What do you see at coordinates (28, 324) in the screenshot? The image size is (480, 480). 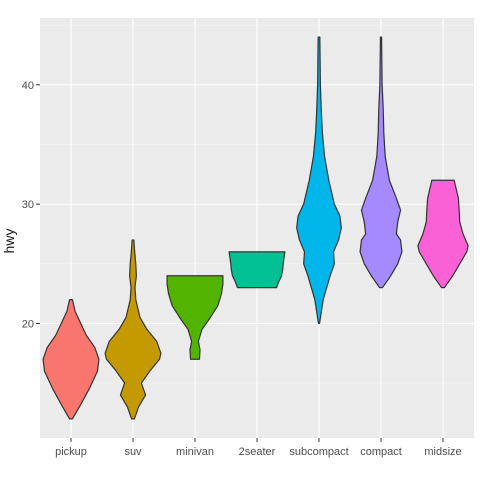 I see `y-tick-label: 20` at bounding box center [28, 324].